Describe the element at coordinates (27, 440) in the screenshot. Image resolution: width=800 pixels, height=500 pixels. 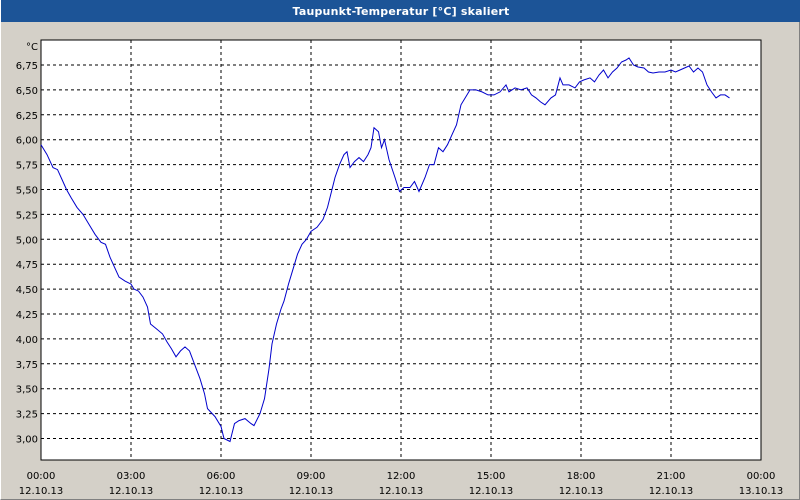
I see `y-tick-label: 3,00` at that location.